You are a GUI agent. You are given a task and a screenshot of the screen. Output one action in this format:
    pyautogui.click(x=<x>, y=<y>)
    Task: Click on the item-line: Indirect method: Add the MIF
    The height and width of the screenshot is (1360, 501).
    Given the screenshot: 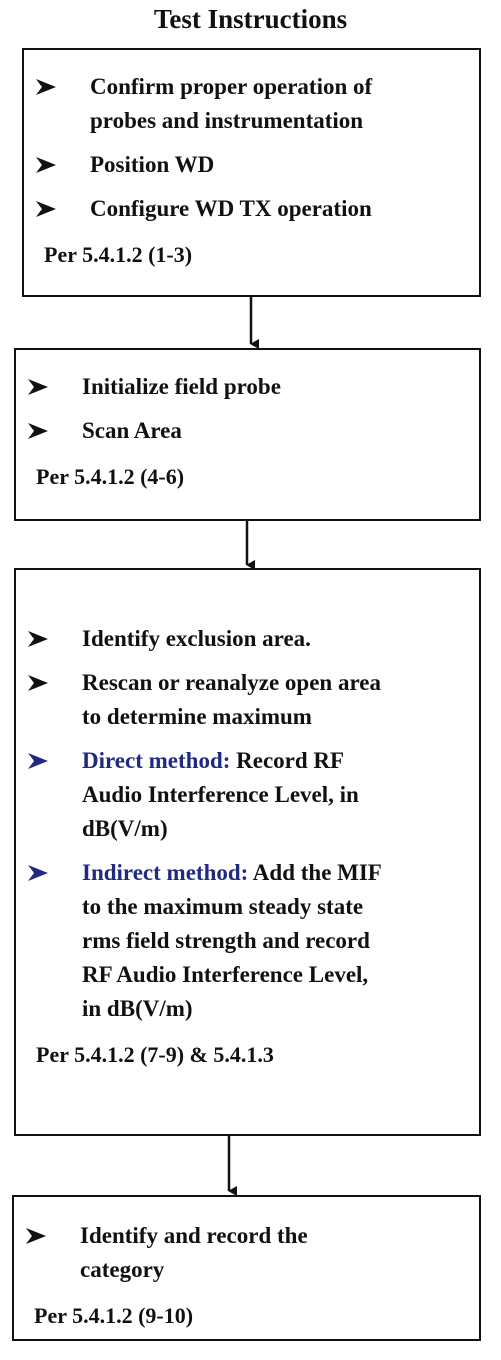 What is the action you would take?
    pyautogui.click(x=280, y=873)
    